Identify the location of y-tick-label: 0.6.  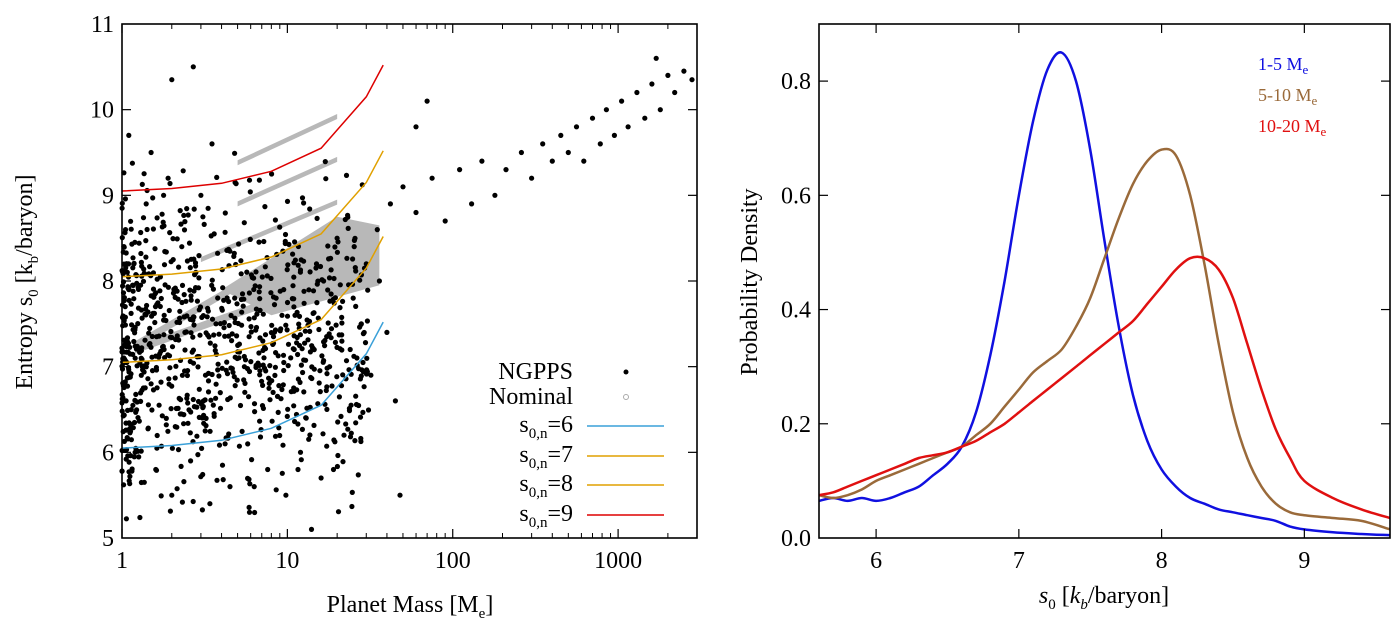
(796, 196).